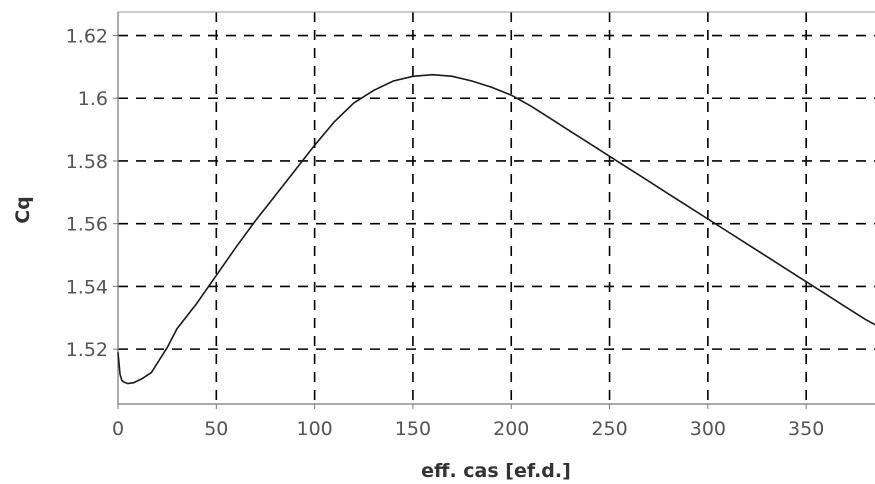 Image resolution: width=875 pixels, height=484 pixels. What do you see at coordinates (87, 162) in the screenshot?
I see `y-tick-label-3: 1.58` at bounding box center [87, 162].